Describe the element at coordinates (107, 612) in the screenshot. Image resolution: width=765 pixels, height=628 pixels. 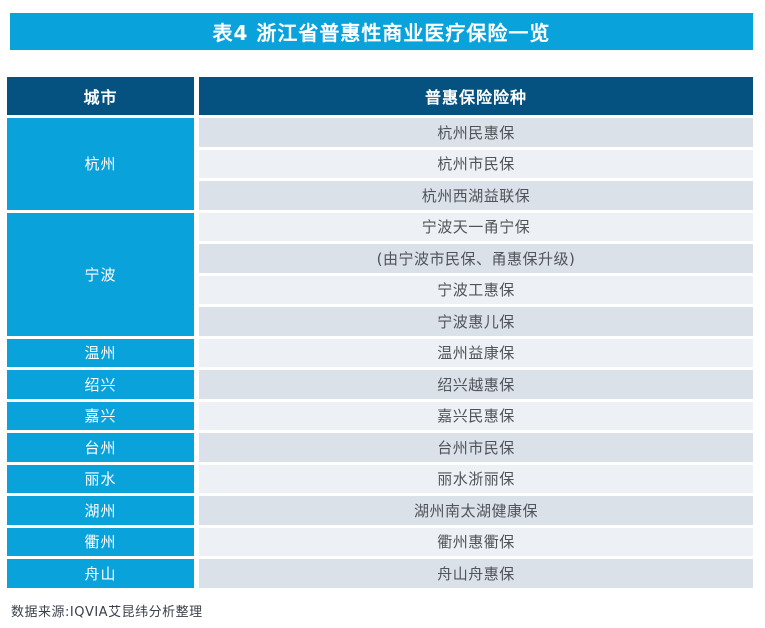
I see `data-source-note: 数据来源:IQVIA艾昆纬分析整理` at that location.